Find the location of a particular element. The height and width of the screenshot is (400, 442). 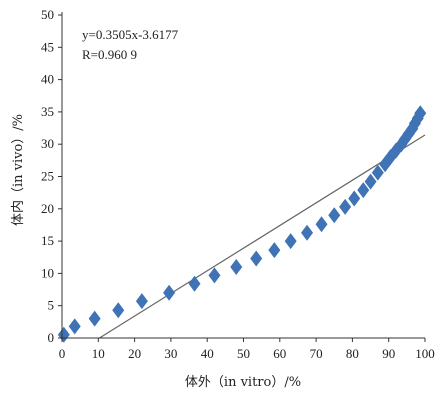

y-tick-label: 50 is located at coordinates (47, 14).